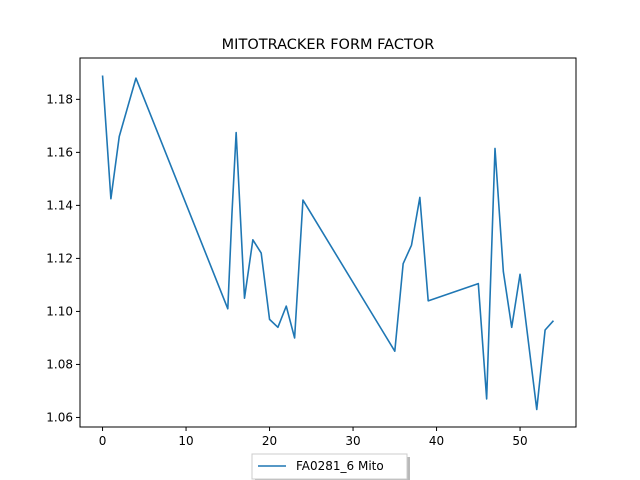 This screenshot has height=480, width=640. I want to click on x-tick-label: 10, so click(185, 441).